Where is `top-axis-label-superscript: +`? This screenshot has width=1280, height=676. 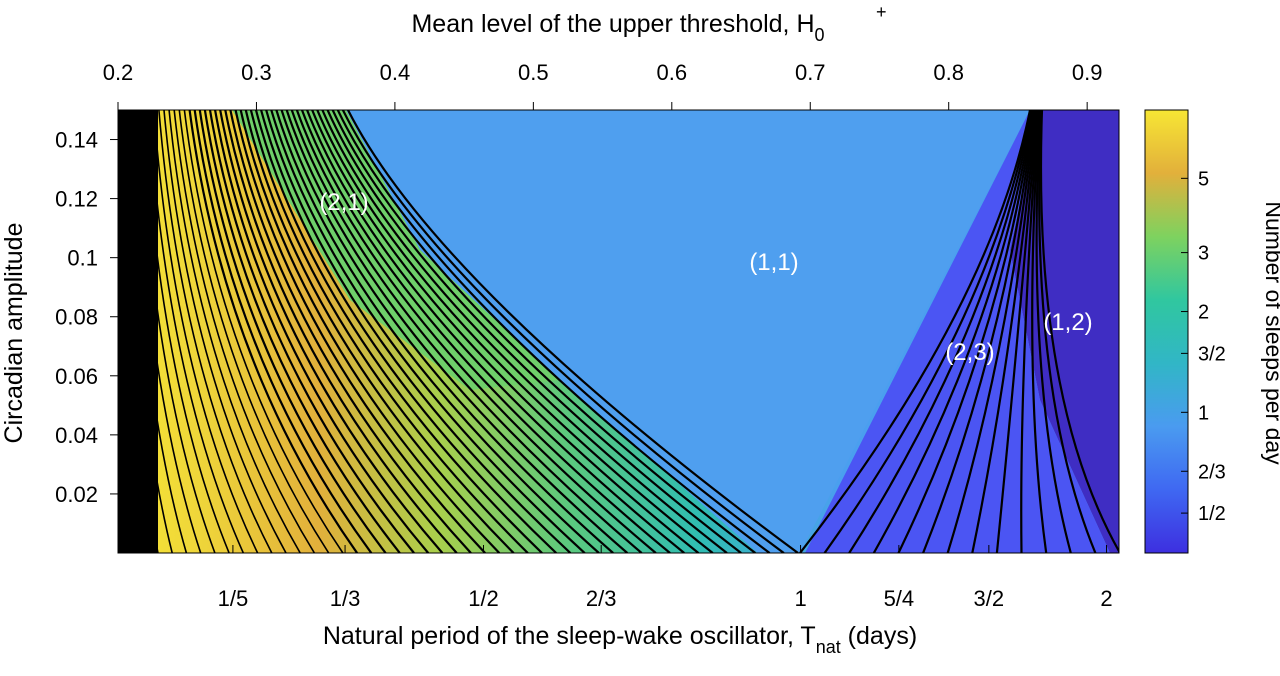
top-axis-label-superscript: + is located at coordinates (881, 12).